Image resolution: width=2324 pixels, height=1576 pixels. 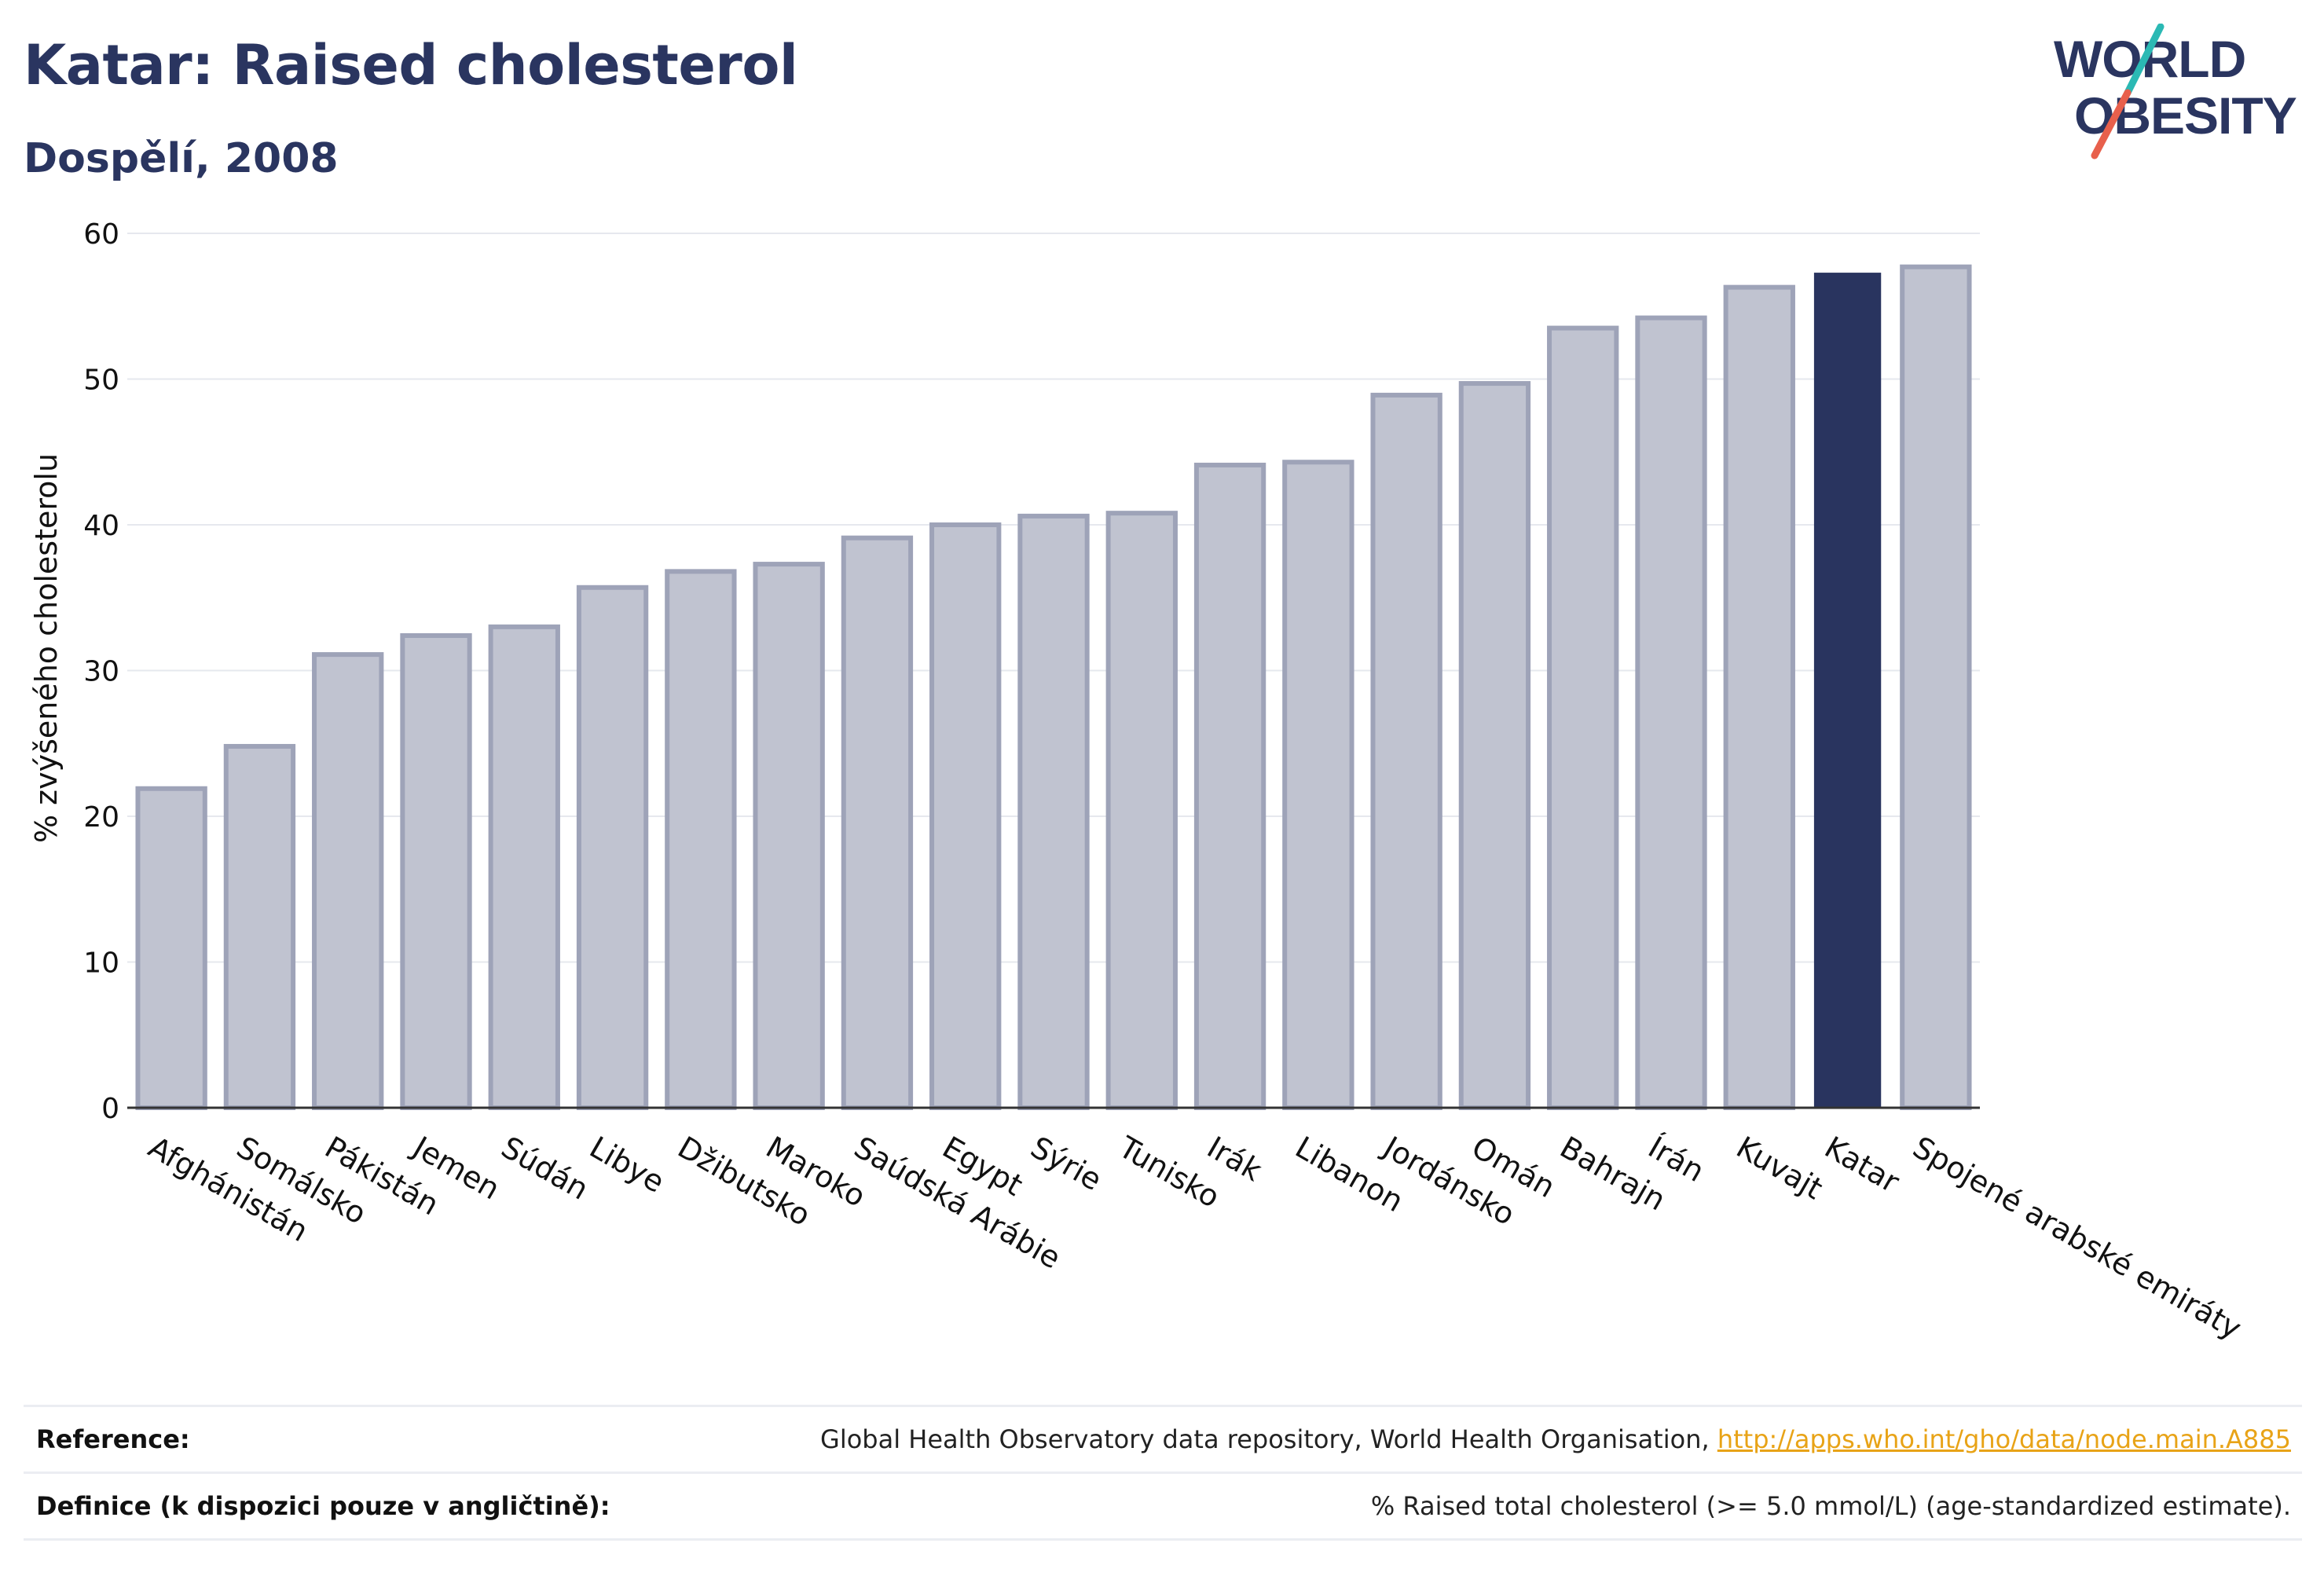 What do you see at coordinates (181, 158) in the screenshot?
I see `page-subtitle: Dospělí, 2008` at bounding box center [181, 158].